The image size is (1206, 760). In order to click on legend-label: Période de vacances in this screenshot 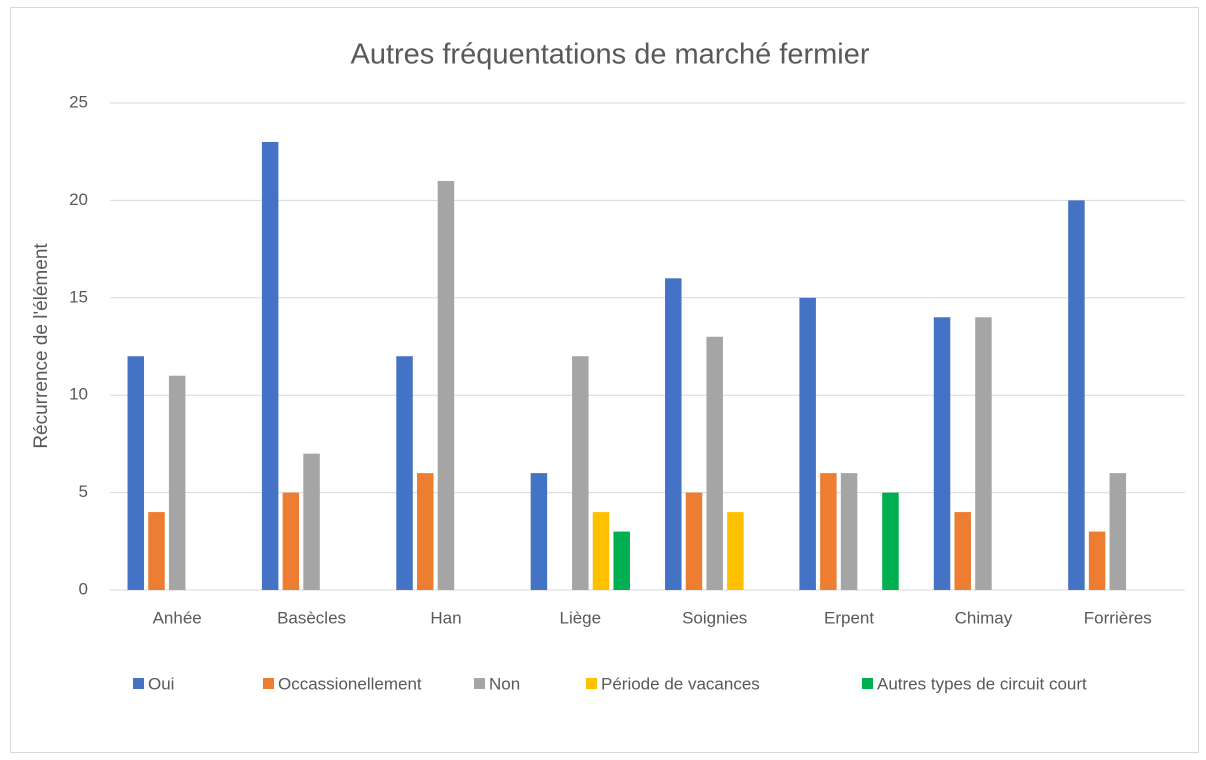, I will do `click(680, 683)`.